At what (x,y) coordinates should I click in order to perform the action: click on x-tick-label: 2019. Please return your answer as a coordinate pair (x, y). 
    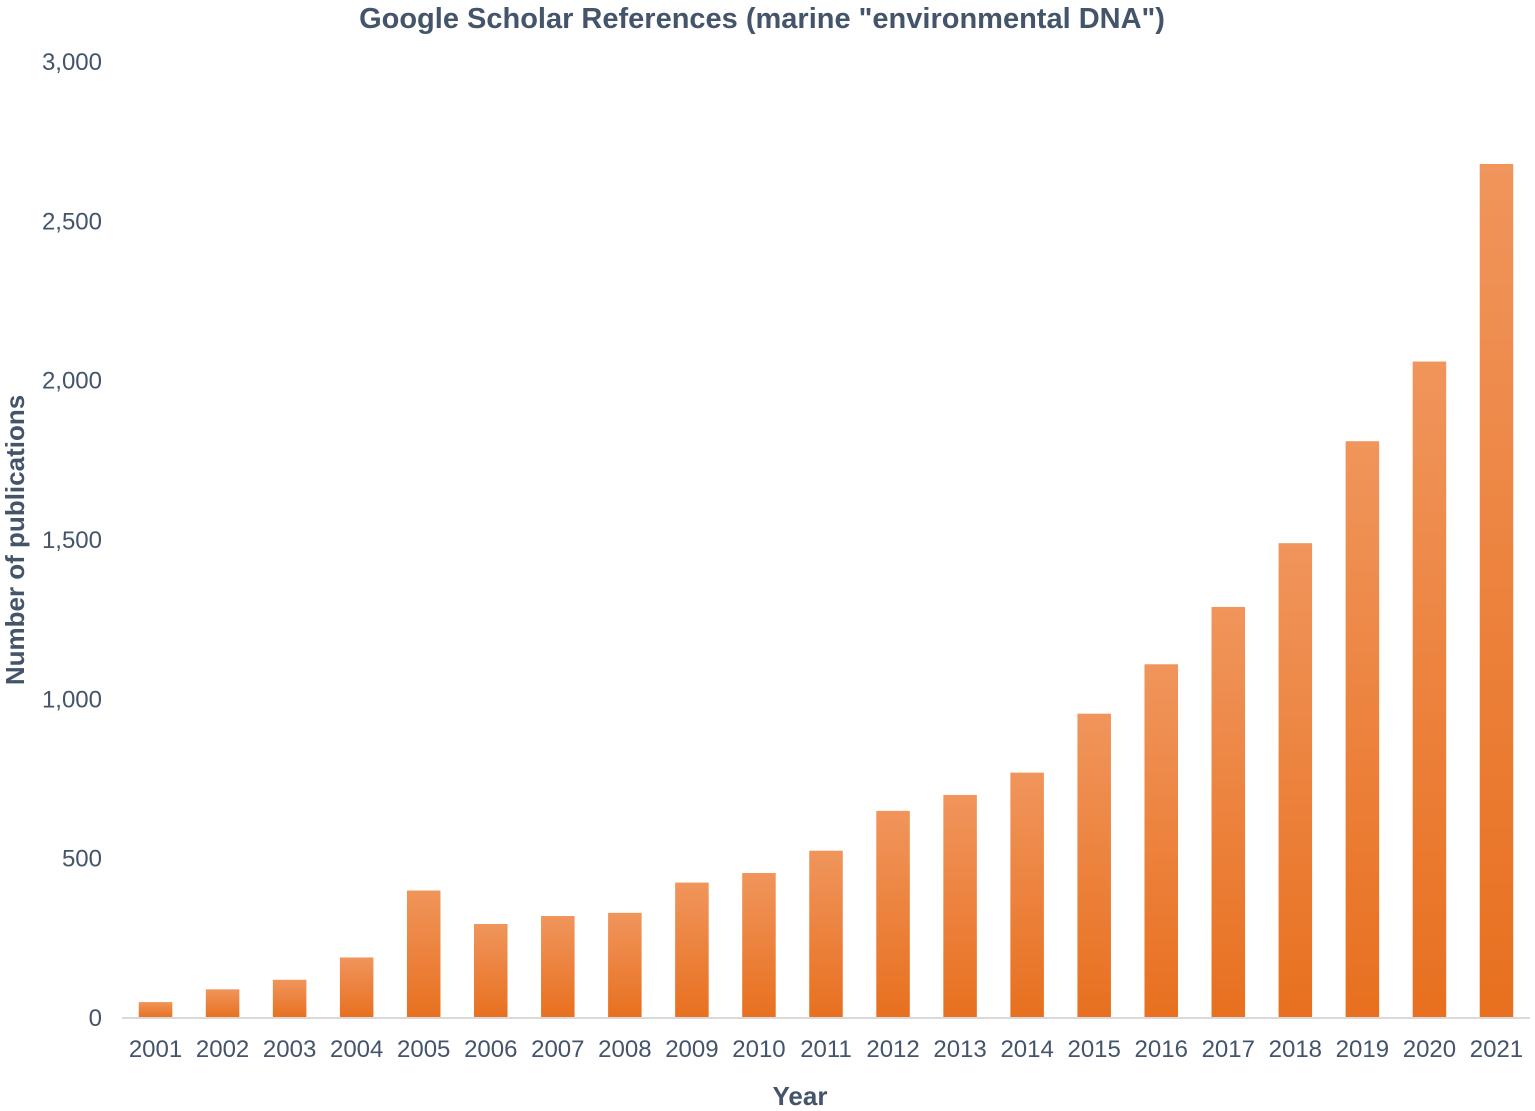
    Looking at the image, I should click on (1362, 1049).